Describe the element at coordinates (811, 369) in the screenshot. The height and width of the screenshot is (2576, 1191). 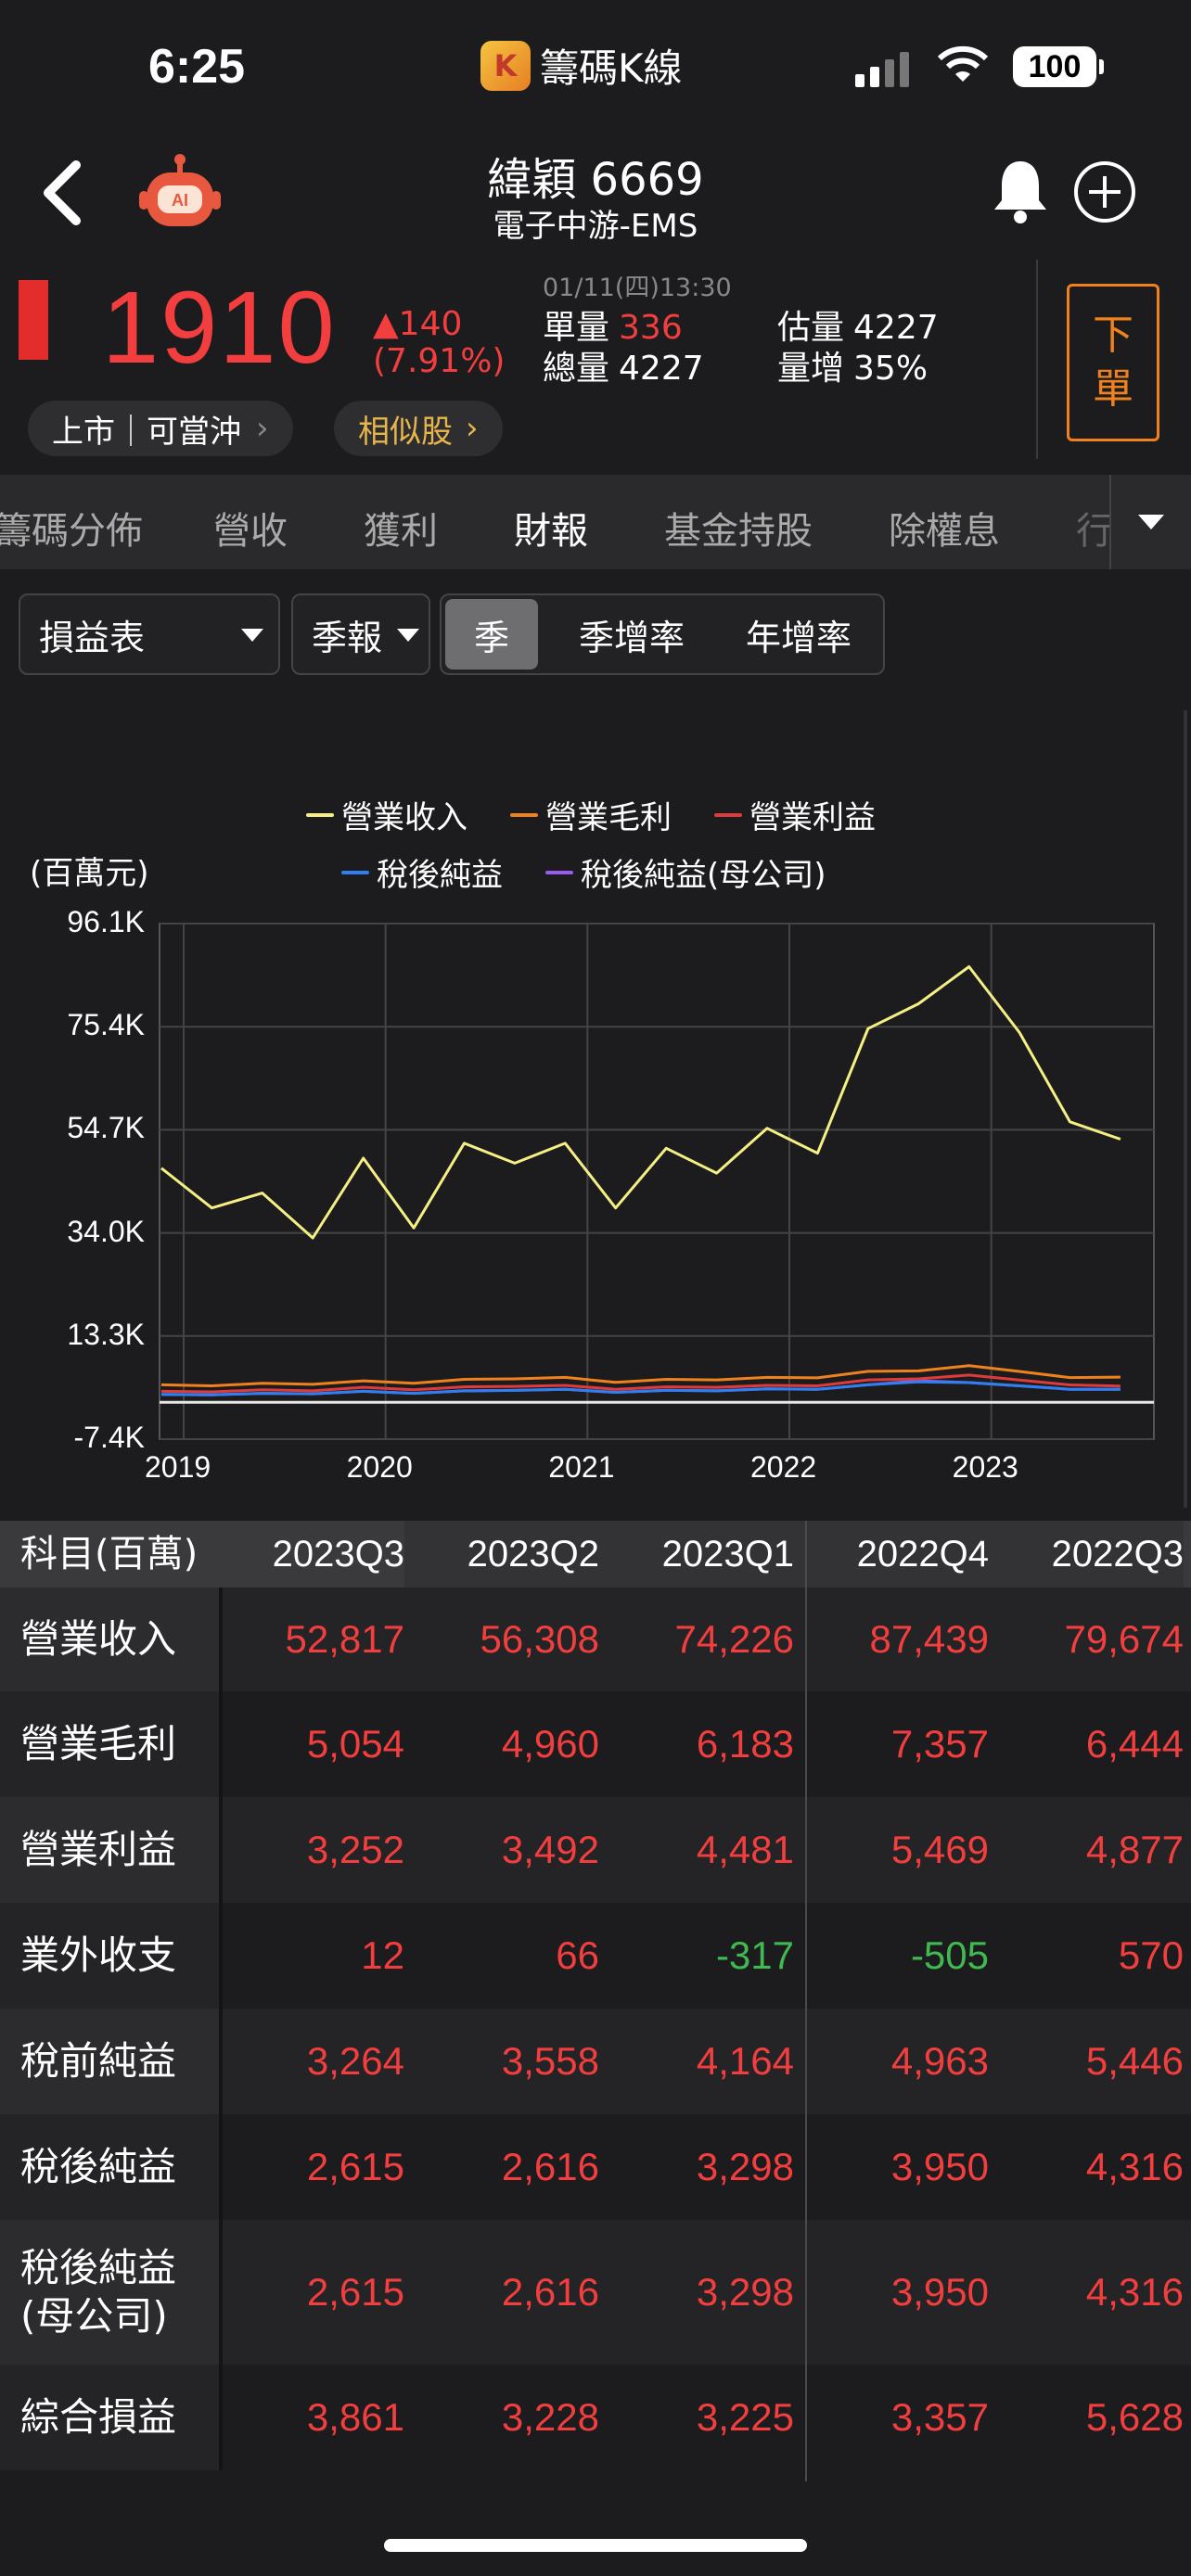
I see `volume-increase-label: 量增` at that location.